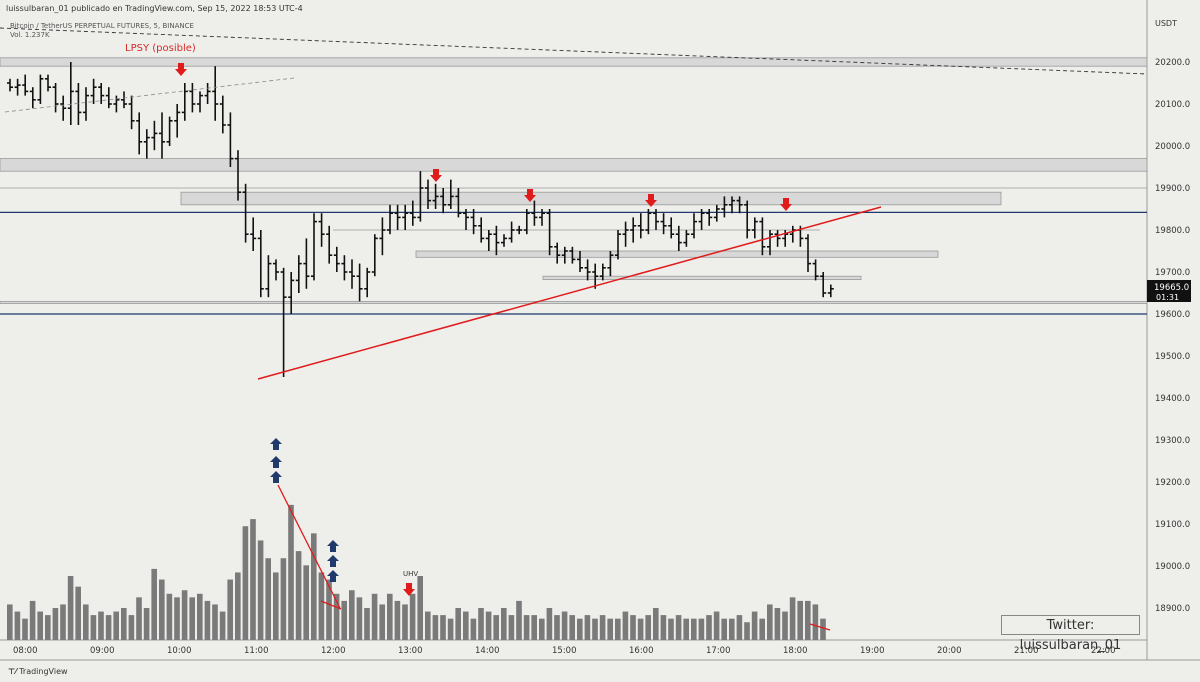 This screenshot has width=1200, height=682. Describe the element at coordinates (179, 651) in the screenshot. I see `x-tick-label: 10:00` at that location.